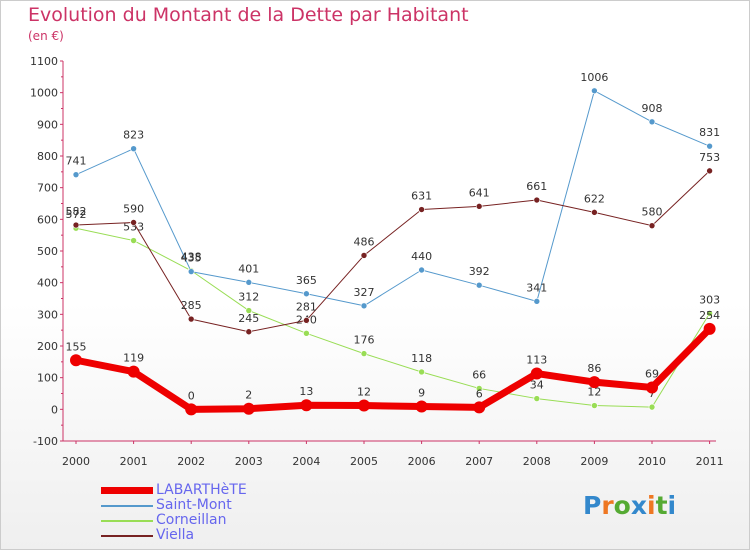 This screenshot has height=551, width=750. Describe the element at coordinates (479, 461) in the screenshot. I see `x-tick-label: 2007` at that location.